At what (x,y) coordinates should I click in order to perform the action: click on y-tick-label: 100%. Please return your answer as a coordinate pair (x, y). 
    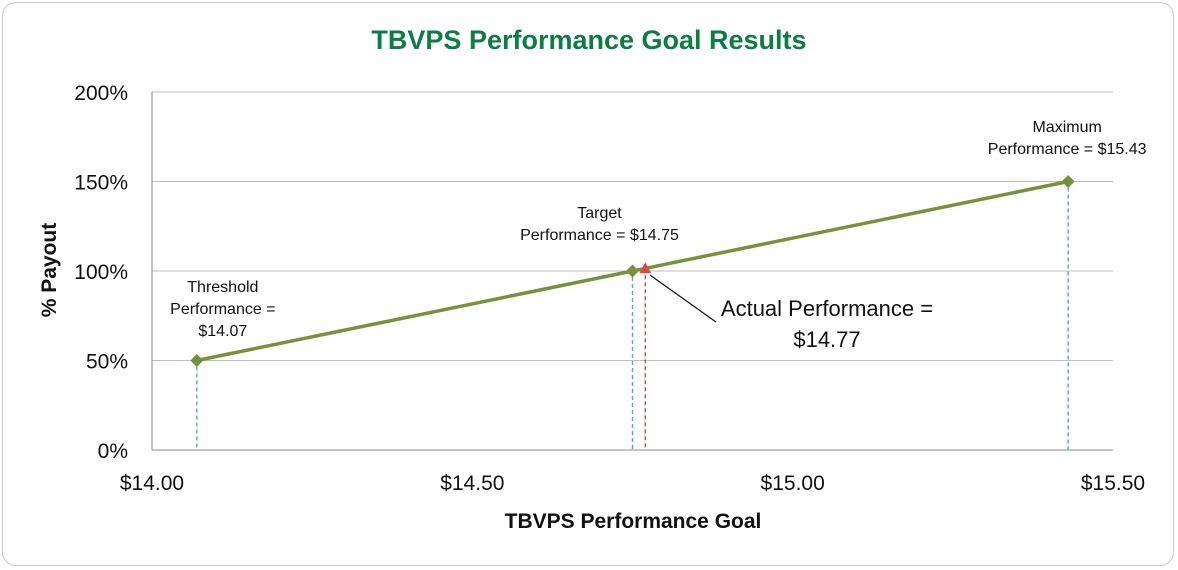
    Looking at the image, I should click on (101, 272).